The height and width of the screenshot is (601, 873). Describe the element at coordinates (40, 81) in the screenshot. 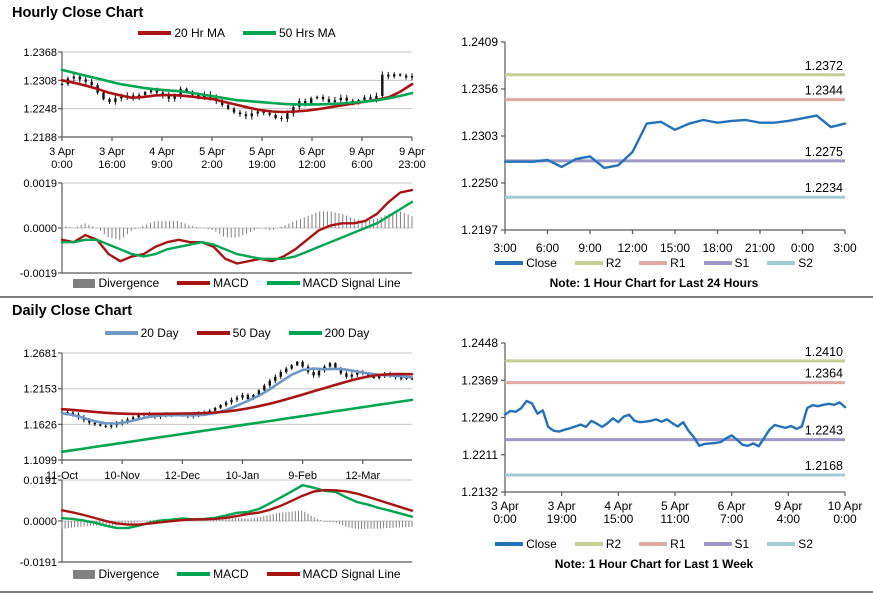

I see `svg-text: 1.2308` at that location.